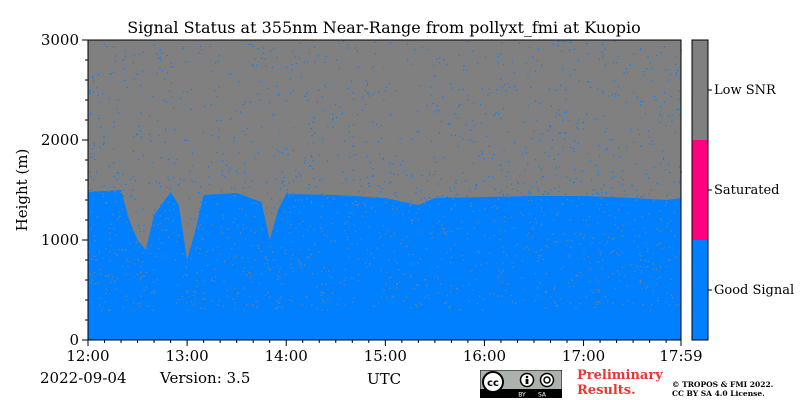  Describe the element at coordinates (521, 384) in the screenshot. I see `cc-license-badge: cc BY SA` at that location.